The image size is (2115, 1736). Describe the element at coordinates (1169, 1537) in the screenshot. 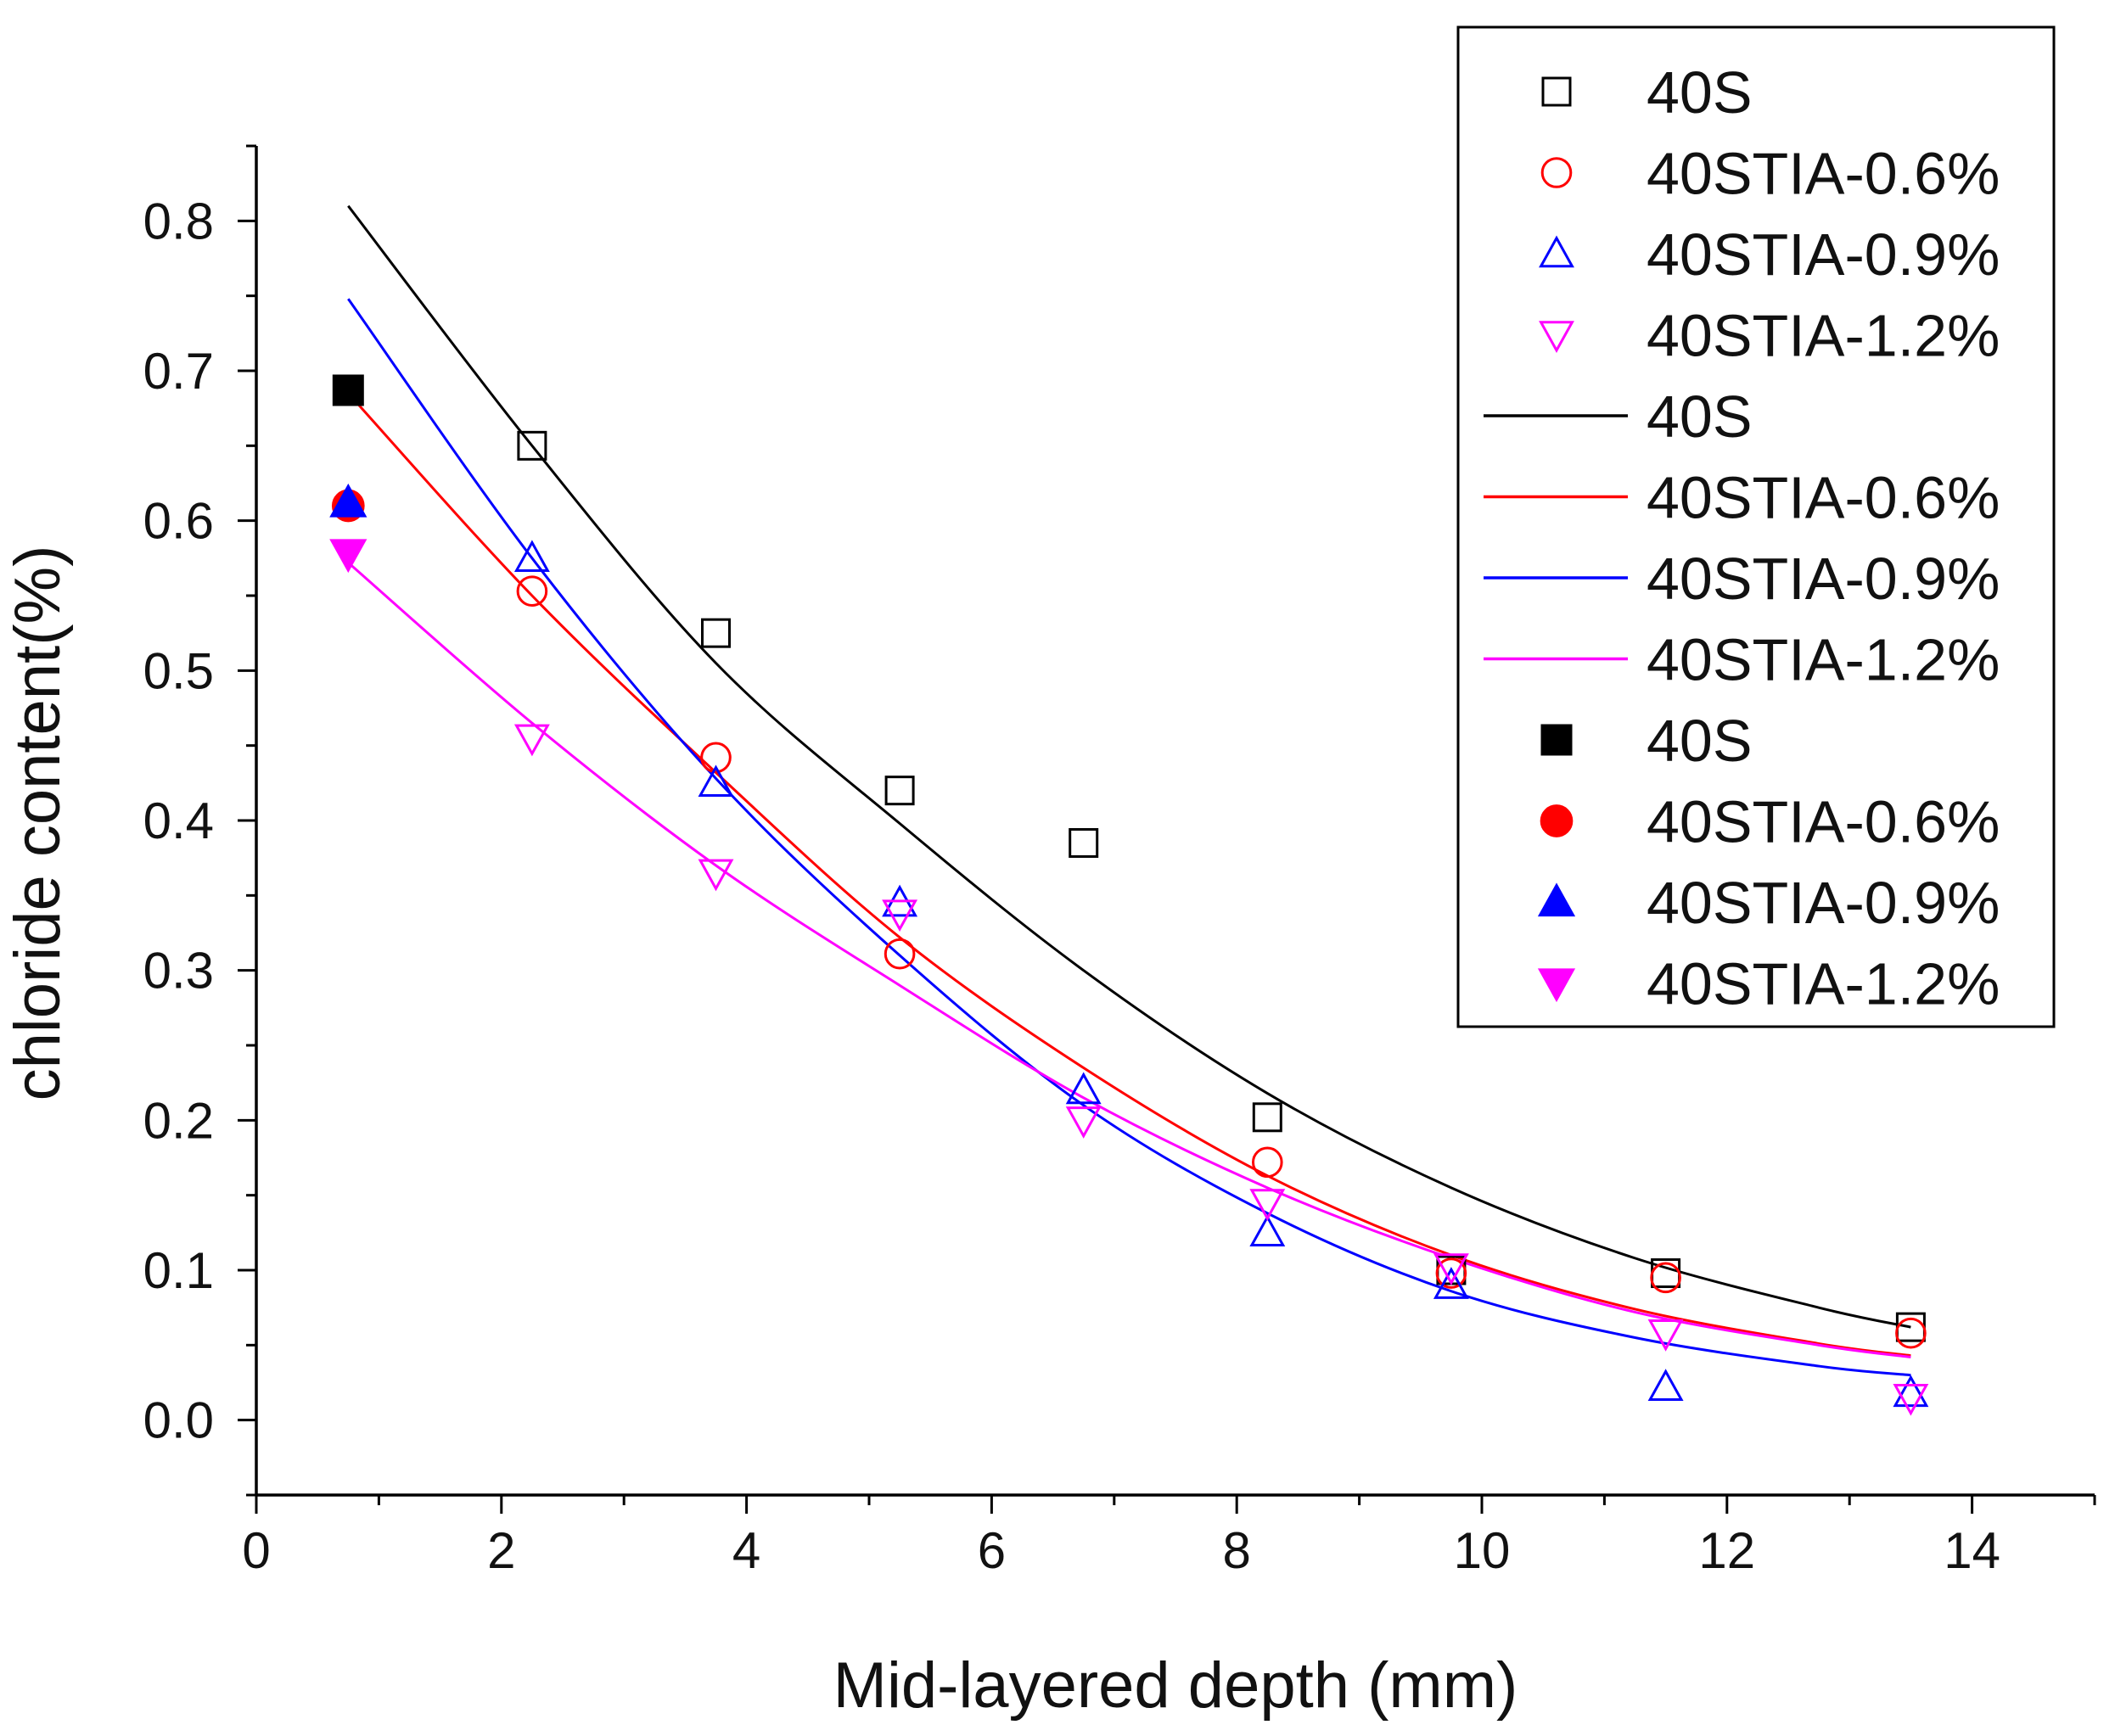

I see `x-ticks: 0 2 4 6 8 10 12 14` at that location.